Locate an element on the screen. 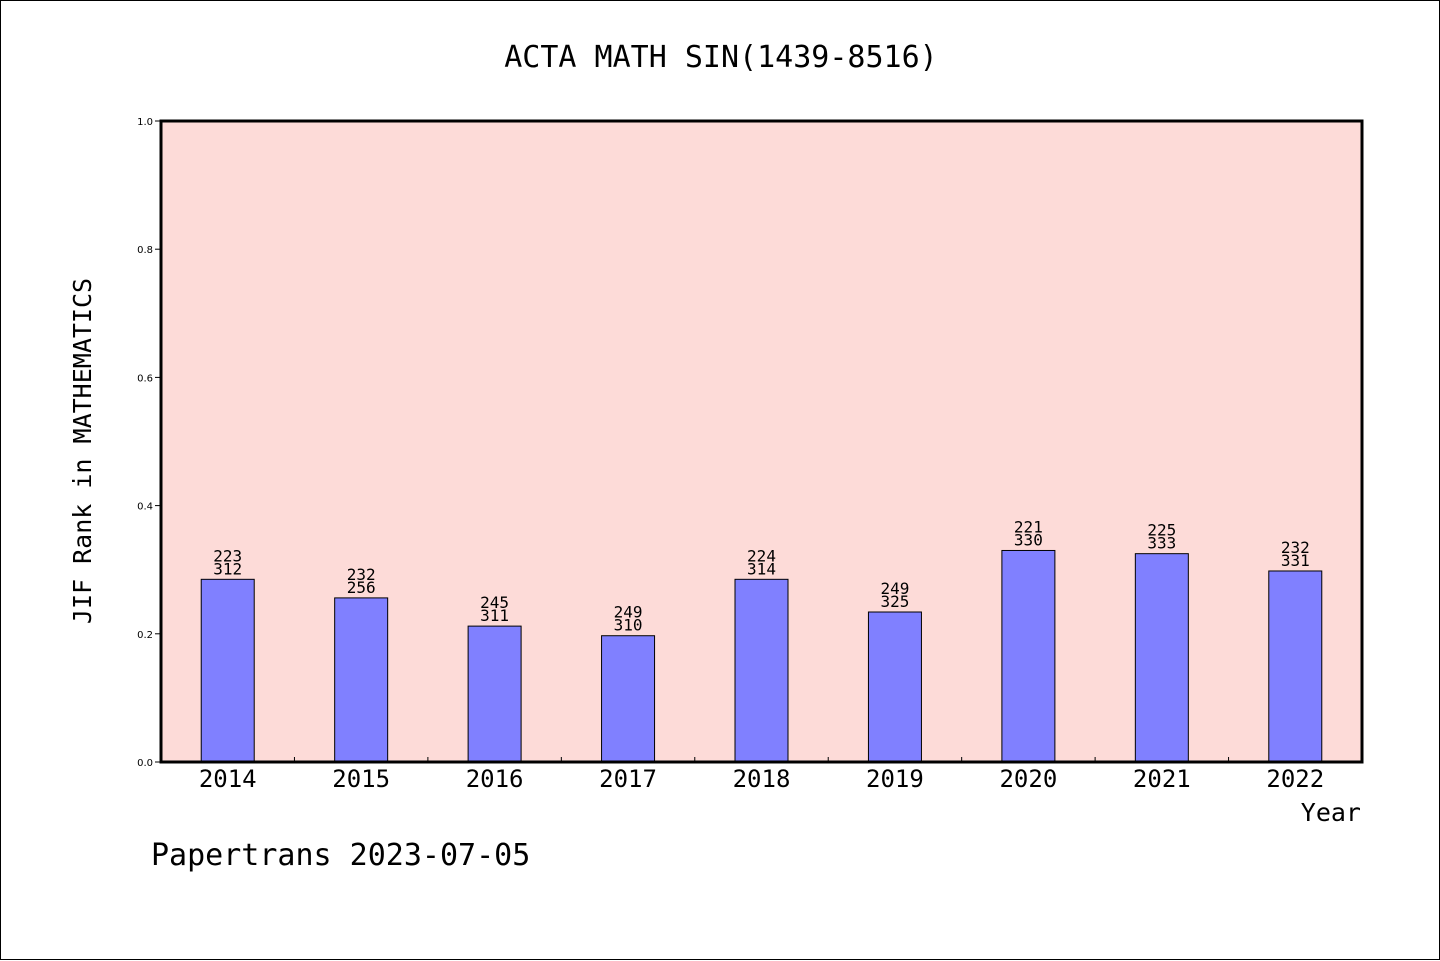 This screenshot has width=1440, height=961. x-axis-ticks: 2014 2015 2016 2017 2018 2019 2020 2021 2022 is located at coordinates (761, 775).